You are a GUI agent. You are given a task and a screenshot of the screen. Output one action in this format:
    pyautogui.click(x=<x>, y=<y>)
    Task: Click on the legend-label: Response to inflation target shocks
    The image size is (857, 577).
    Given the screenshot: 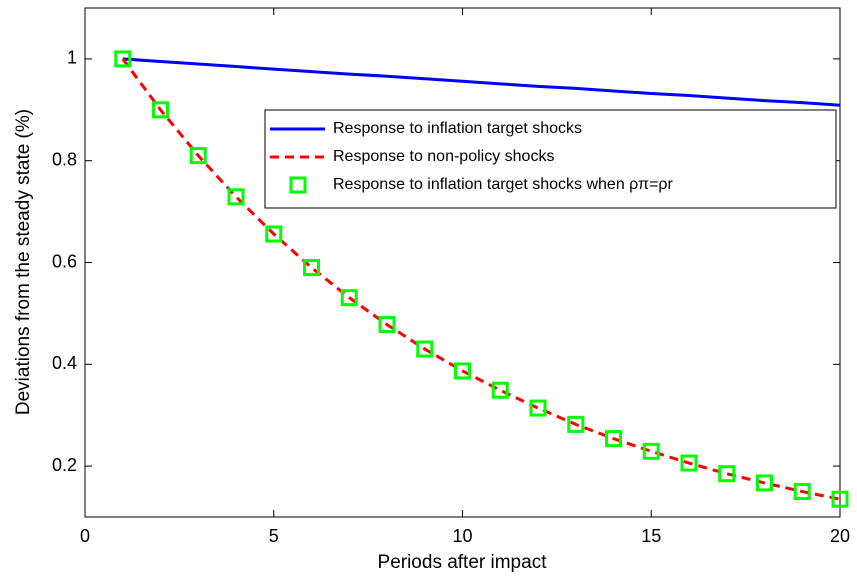 What is the action you would take?
    pyautogui.click(x=457, y=128)
    